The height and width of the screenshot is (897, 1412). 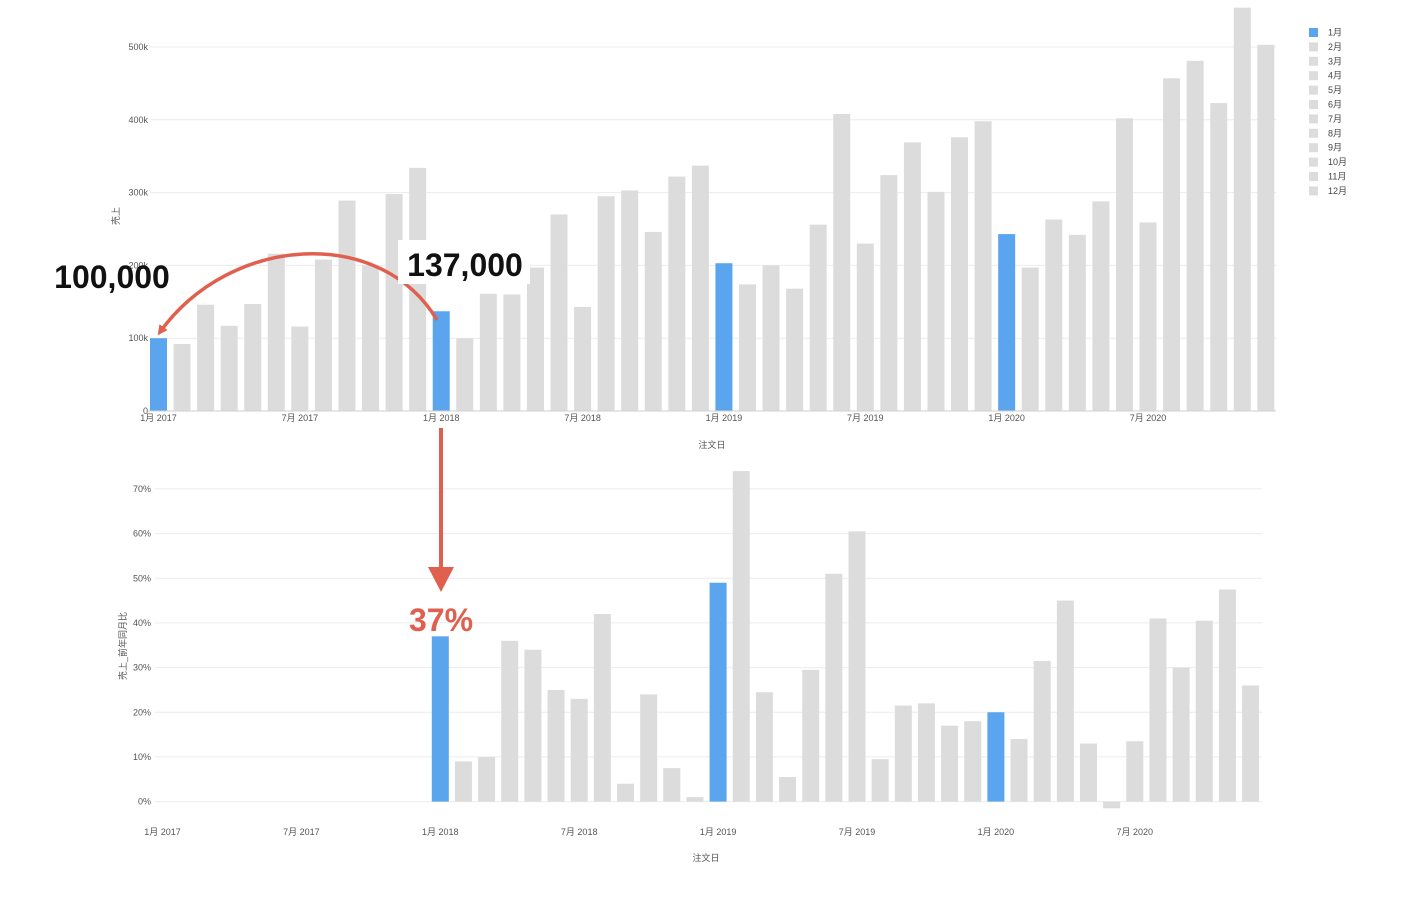 I want to click on y-tick-label: 10%, so click(x=142, y=757).